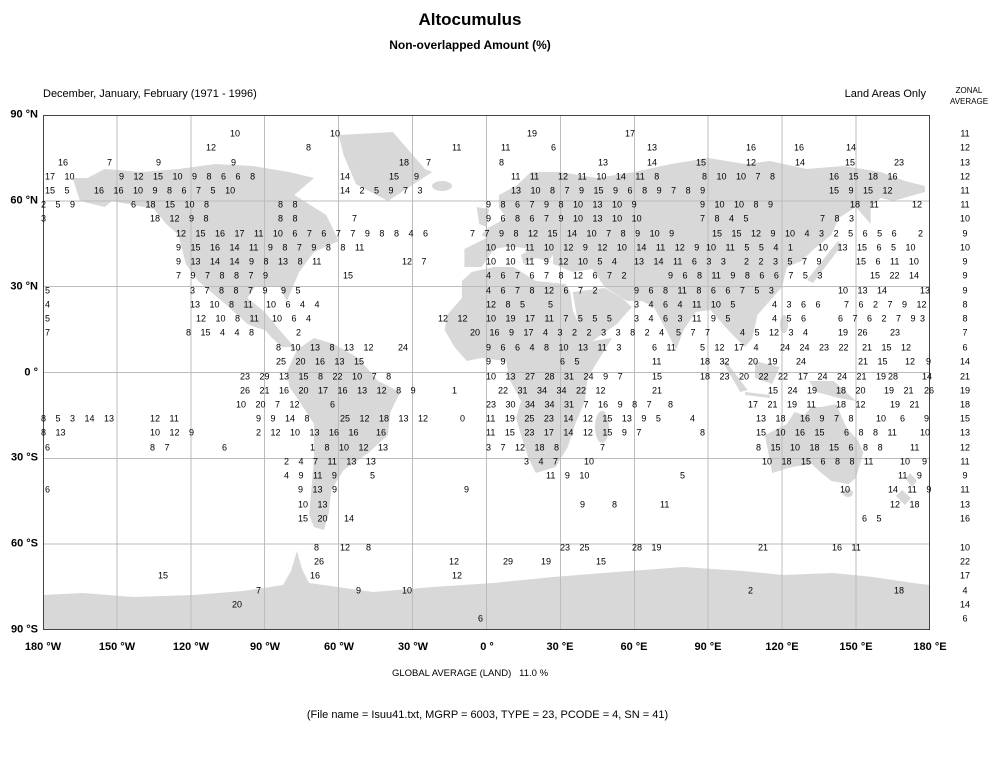 This screenshot has width=997, height=760. Describe the element at coordinates (964, 361) in the screenshot. I see `zonal-average-value: 14` at that location.